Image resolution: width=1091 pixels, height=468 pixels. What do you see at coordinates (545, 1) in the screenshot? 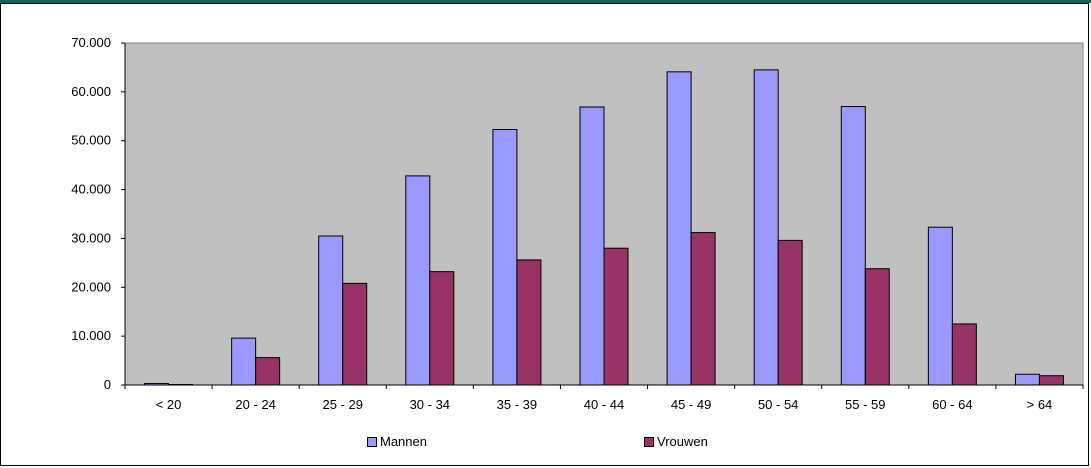
I see `top-border-strip` at bounding box center [545, 1].